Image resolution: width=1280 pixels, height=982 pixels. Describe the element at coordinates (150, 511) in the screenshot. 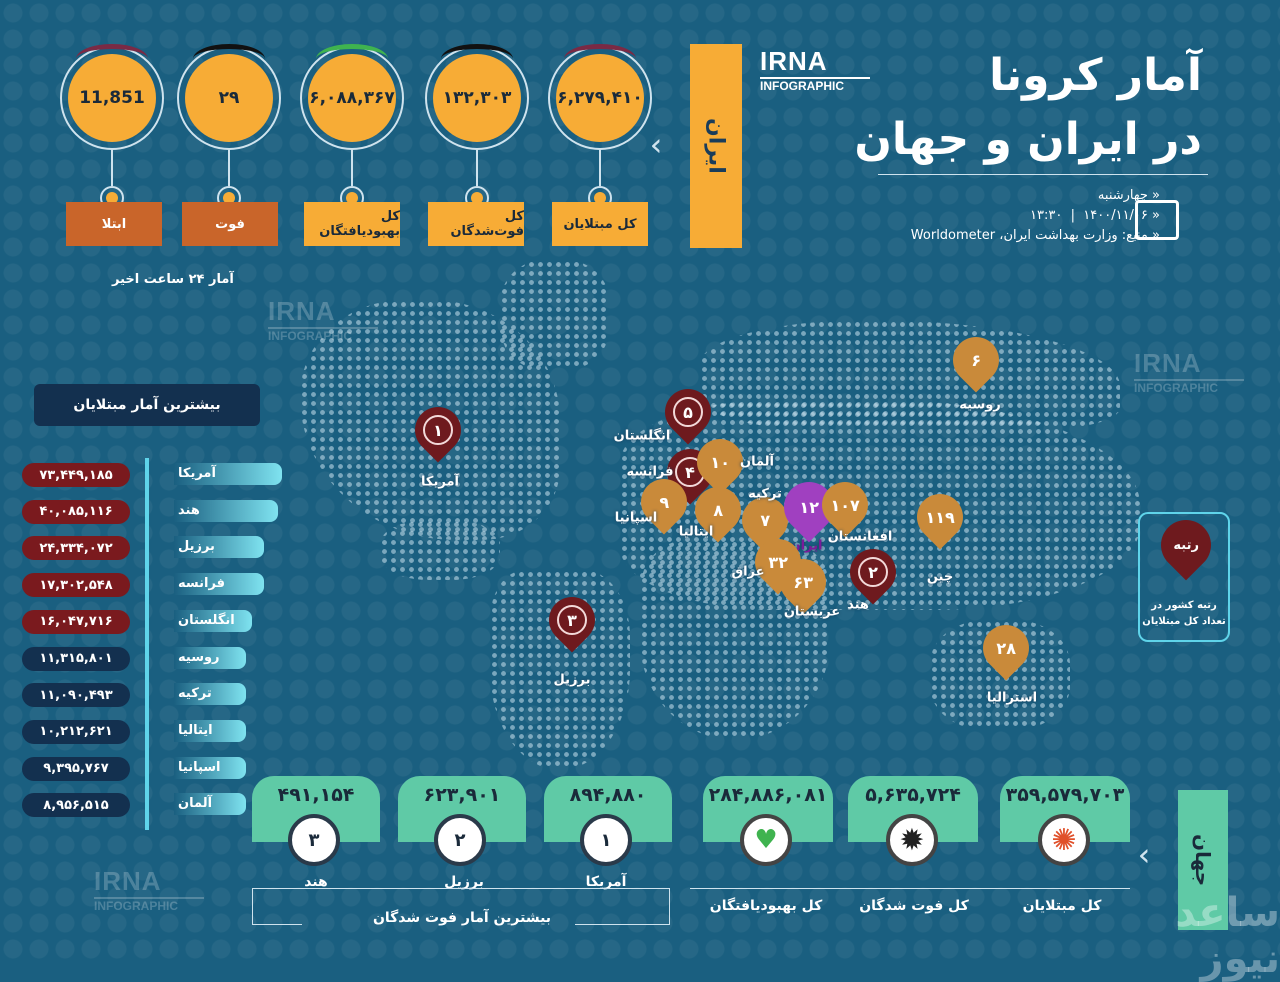

I see `top-cases-row: ۴۰,۰۸۵,۱۱۶ هند` at that location.